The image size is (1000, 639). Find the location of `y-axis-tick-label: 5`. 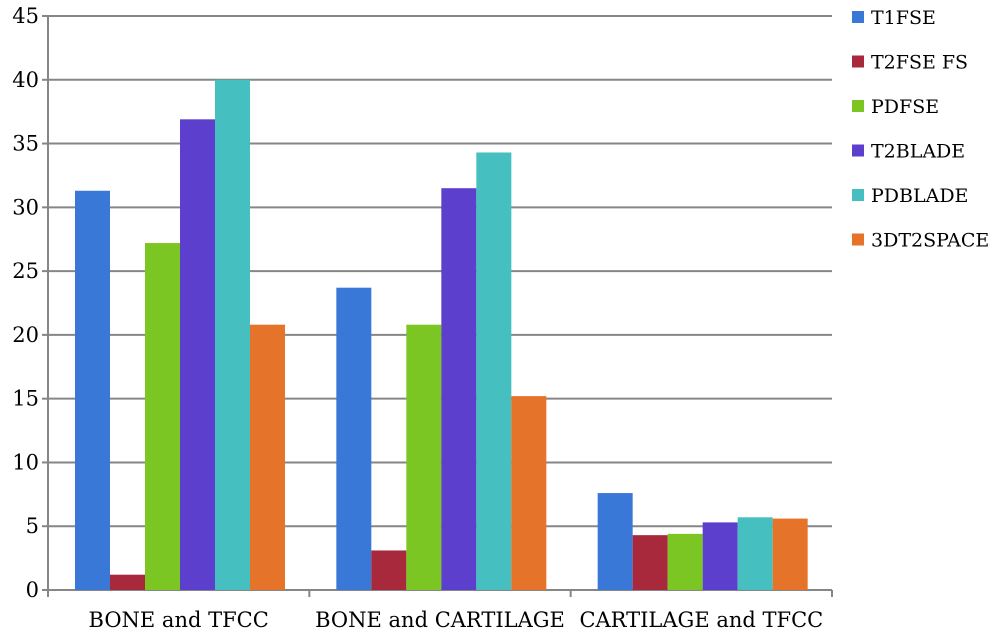

y-axis-tick-label: 5 is located at coordinates (32, 526).